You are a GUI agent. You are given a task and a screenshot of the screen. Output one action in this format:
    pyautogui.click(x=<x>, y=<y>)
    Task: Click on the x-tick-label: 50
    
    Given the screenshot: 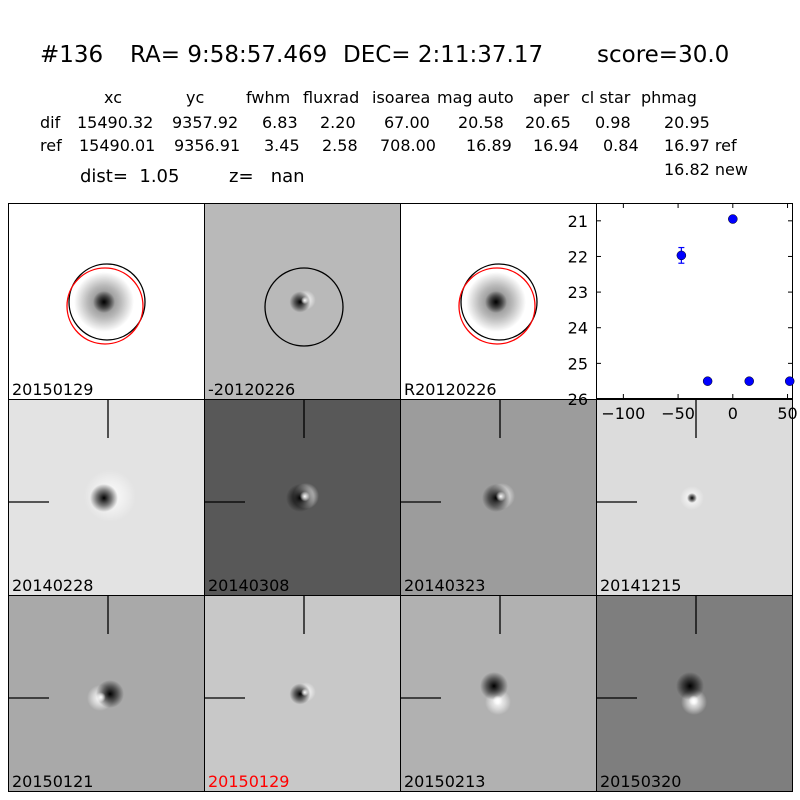 What is the action you would take?
    pyautogui.click(x=787, y=413)
    